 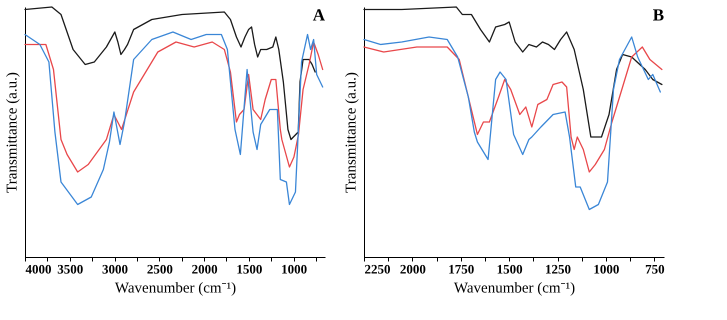 What do you see at coordinates (115, 269) in the screenshot?
I see `x-tick-label: 3000` at bounding box center [115, 269].